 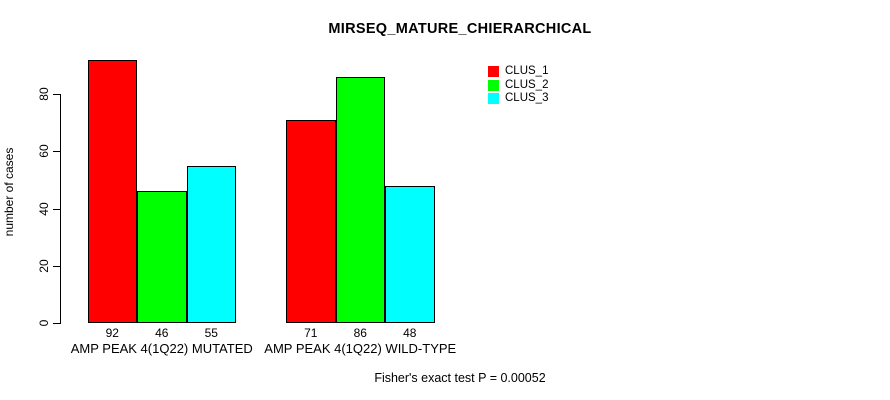 What do you see at coordinates (410, 333) in the screenshot?
I see `bar-value-label: 48` at bounding box center [410, 333].